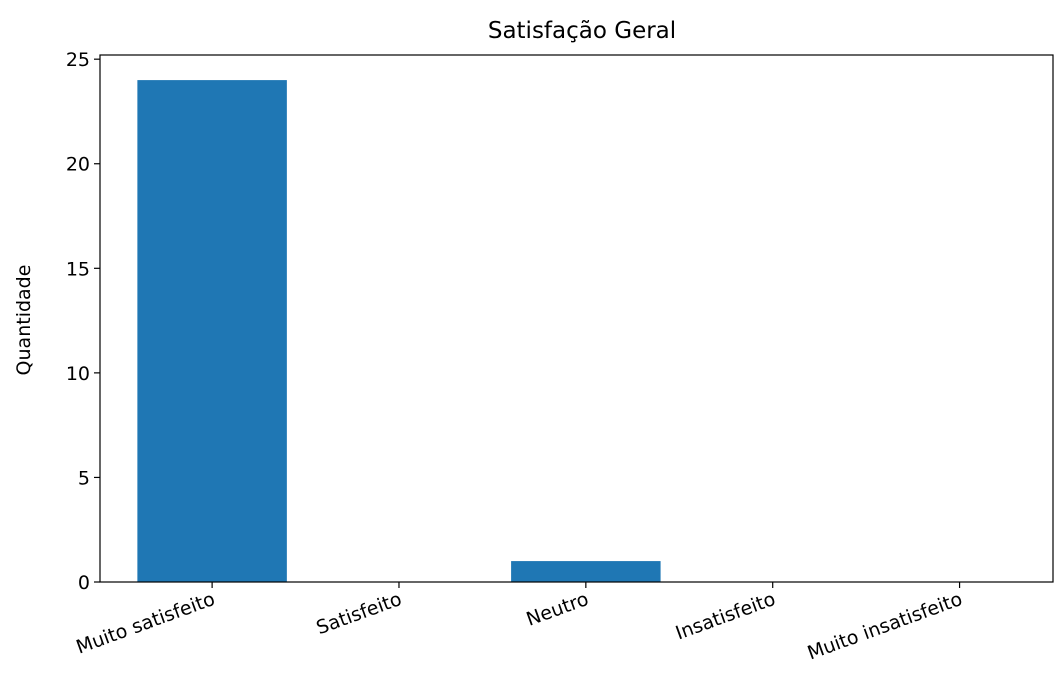  What do you see at coordinates (78, 165) in the screenshot?
I see `y-tick-label: 20` at bounding box center [78, 165].